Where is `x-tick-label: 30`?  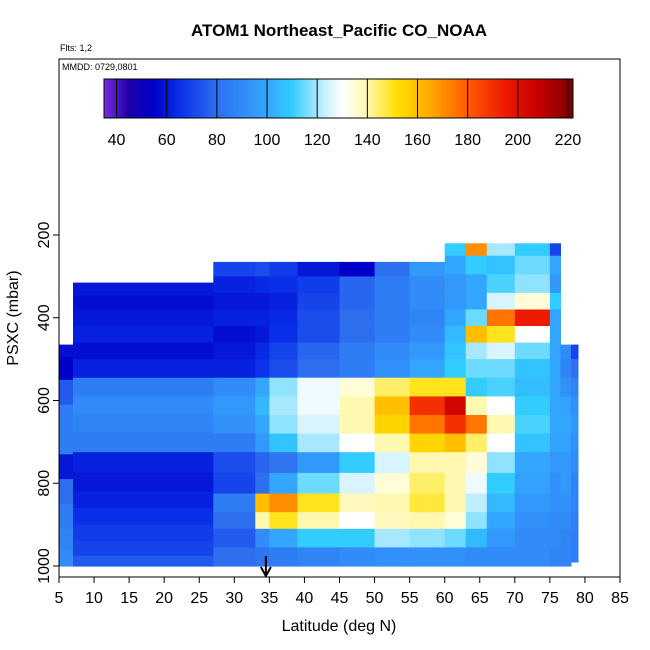 x-tick-label: 30 is located at coordinates (234, 598).